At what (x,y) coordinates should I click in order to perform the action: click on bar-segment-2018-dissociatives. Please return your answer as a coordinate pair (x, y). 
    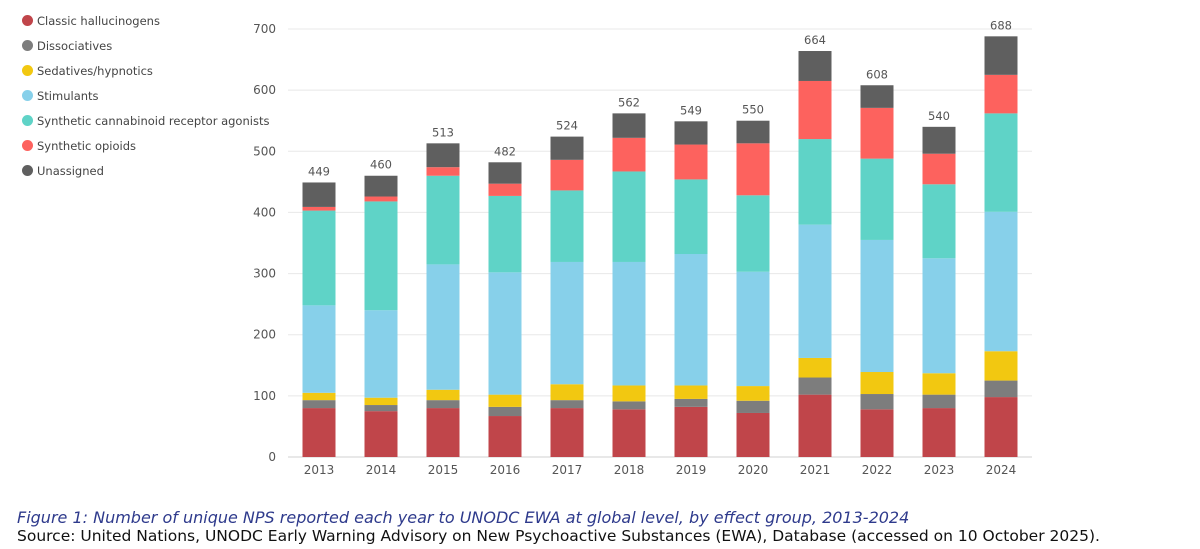
    Looking at the image, I should click on (629, 405).